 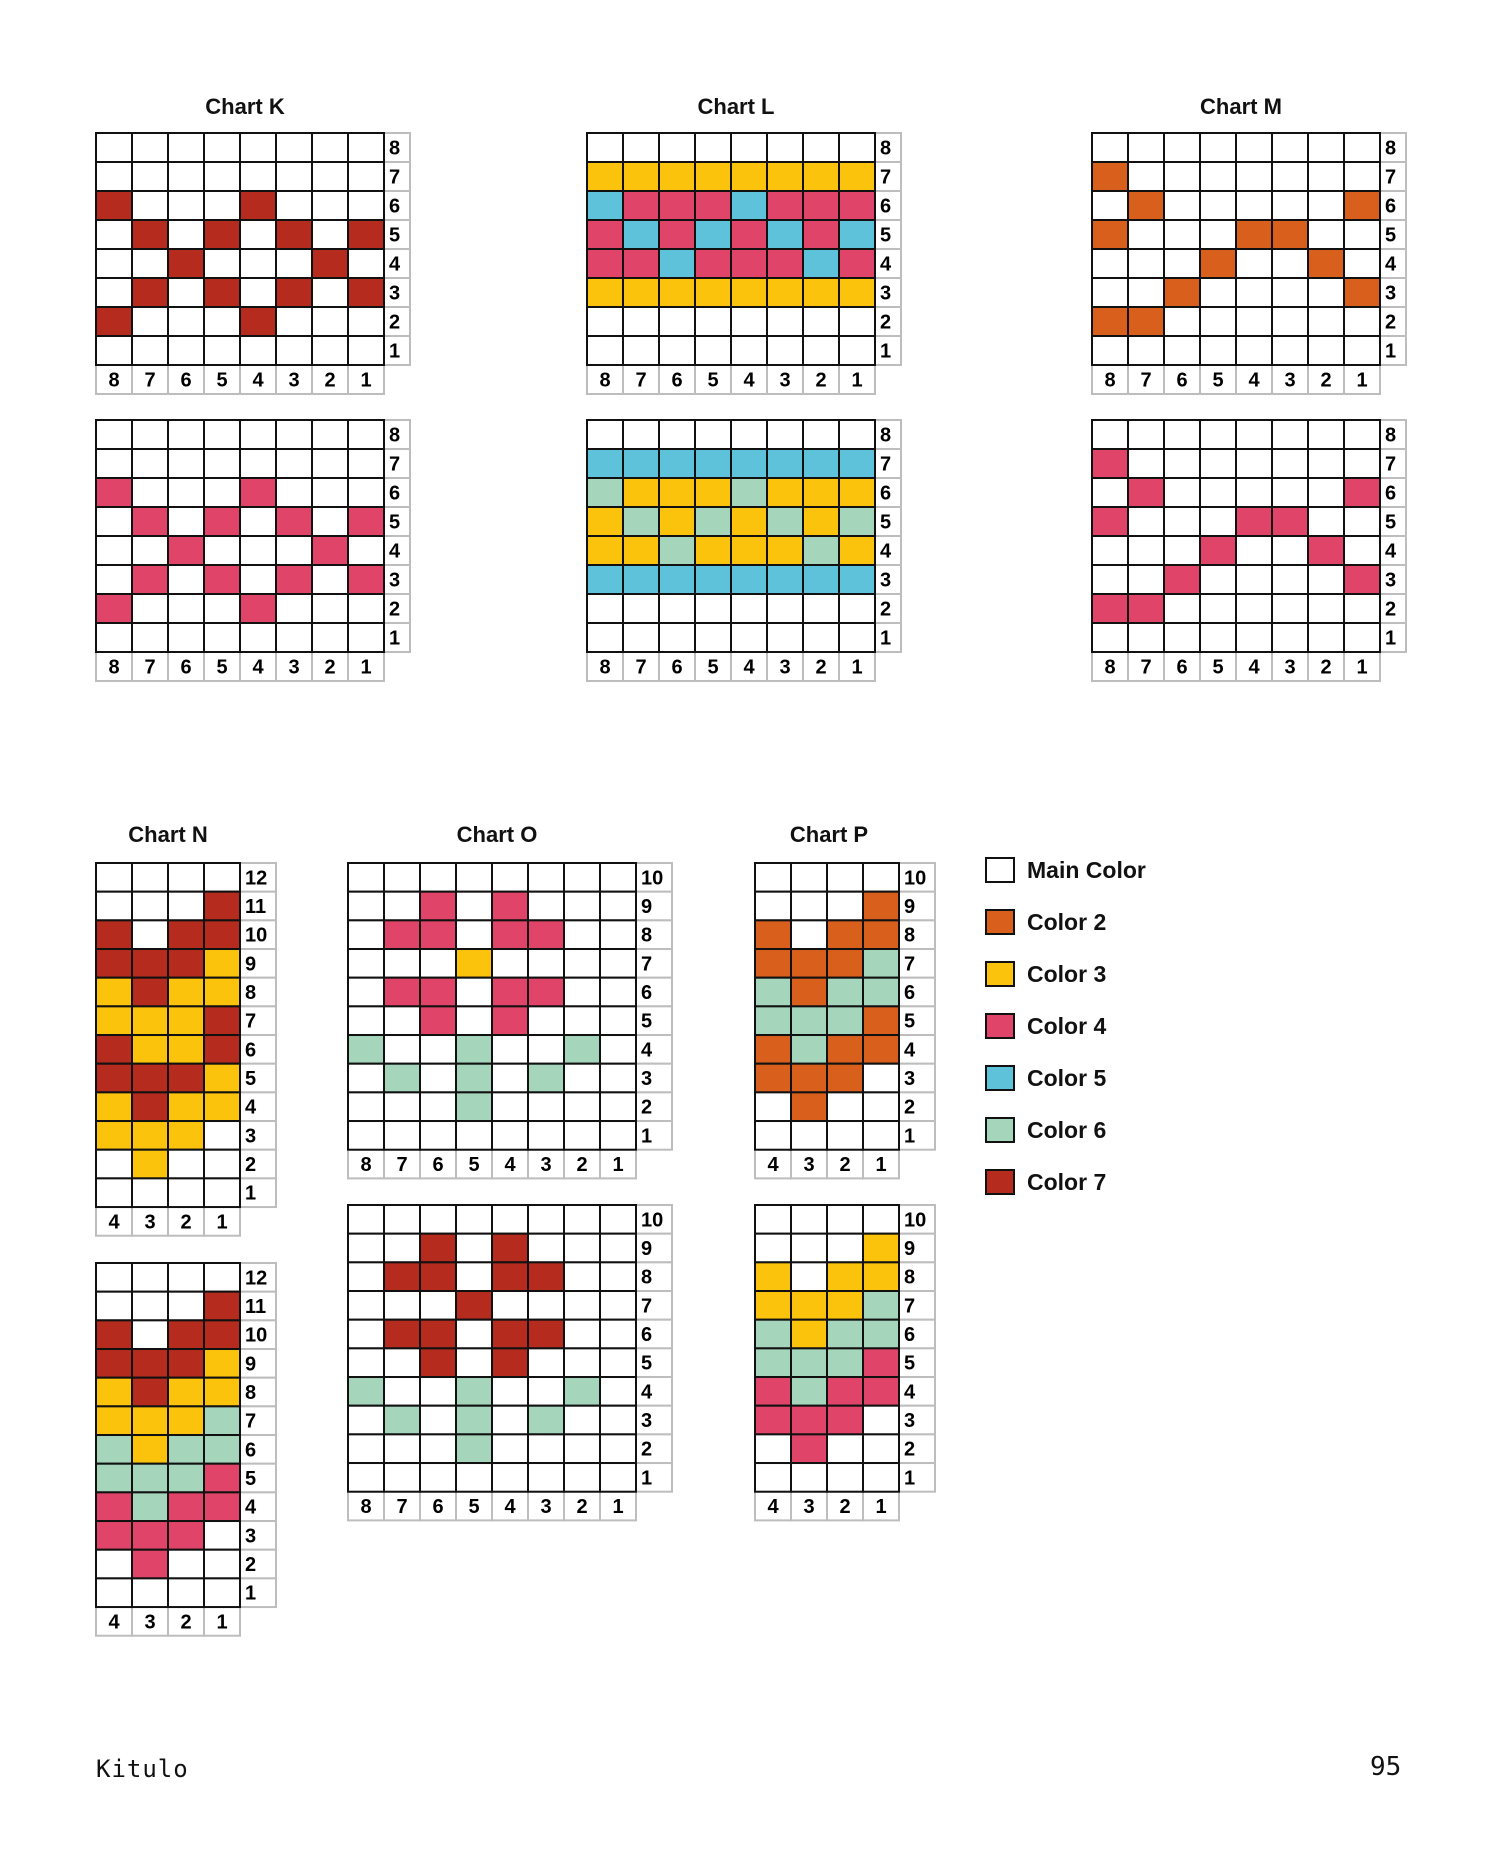 I want to click on row-number: 5, so click(x=646, y=1364).